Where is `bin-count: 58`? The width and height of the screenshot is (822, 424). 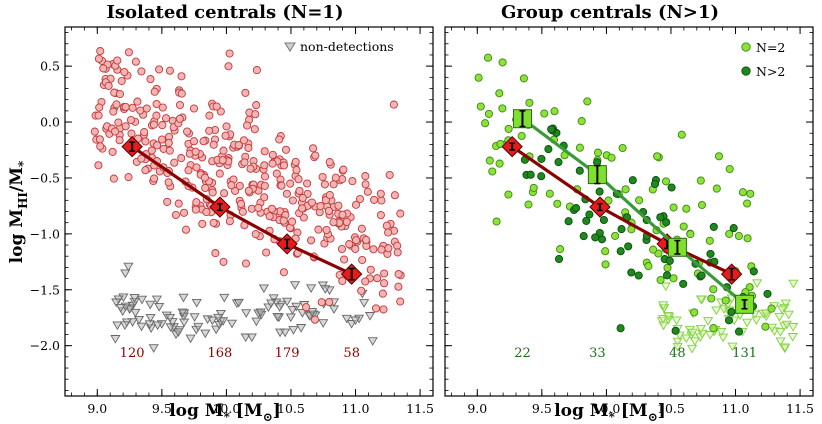 bin-count: 58 is located at coordinates (351, 353).